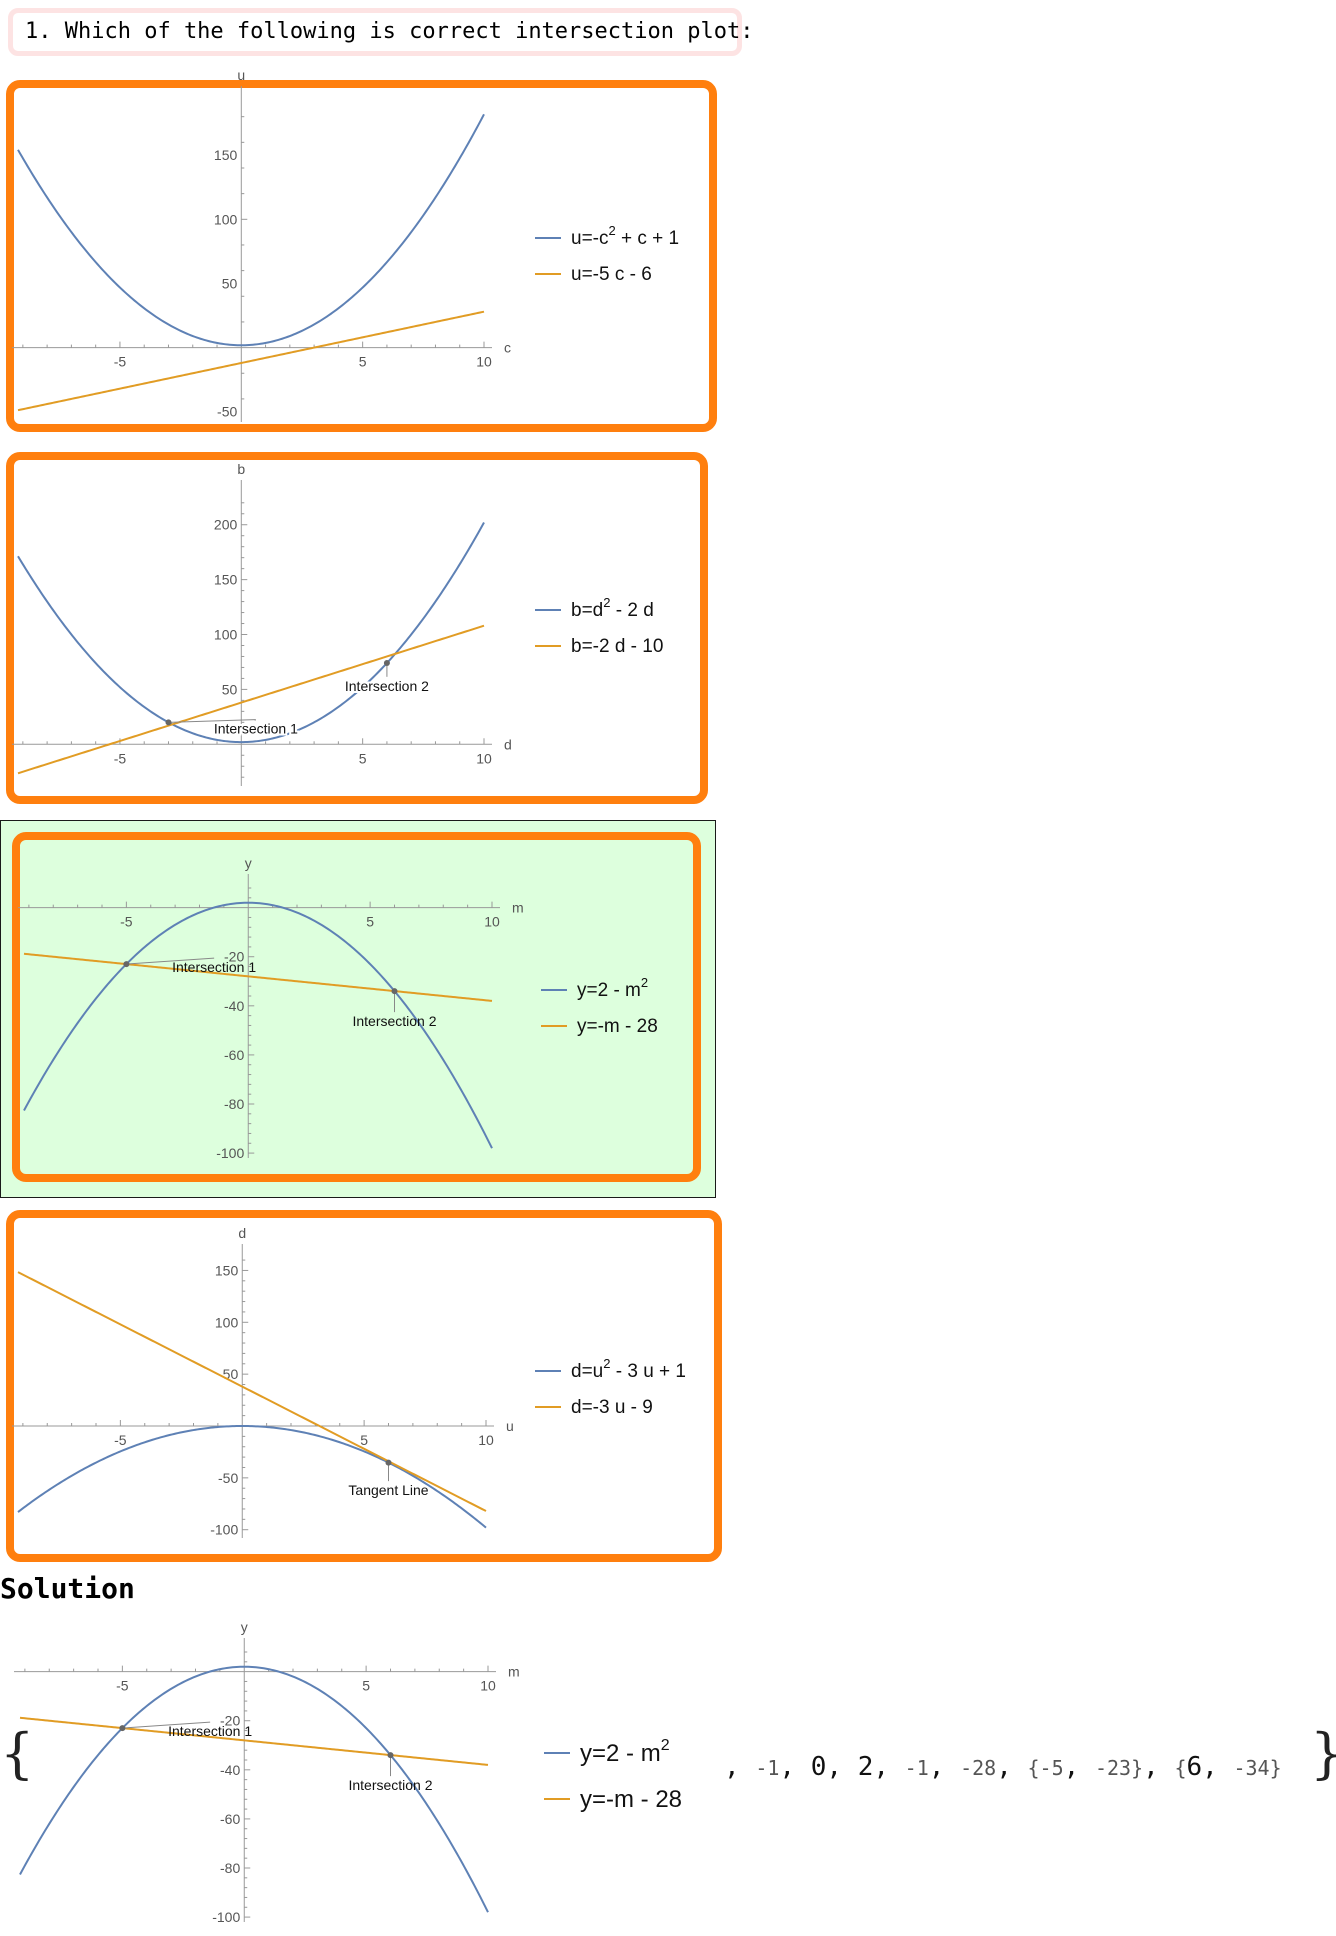 Image resolution: width=1336 pixels, height=1936 pixels. I want to click on solution-brace-open: {, so click(17, 1753).